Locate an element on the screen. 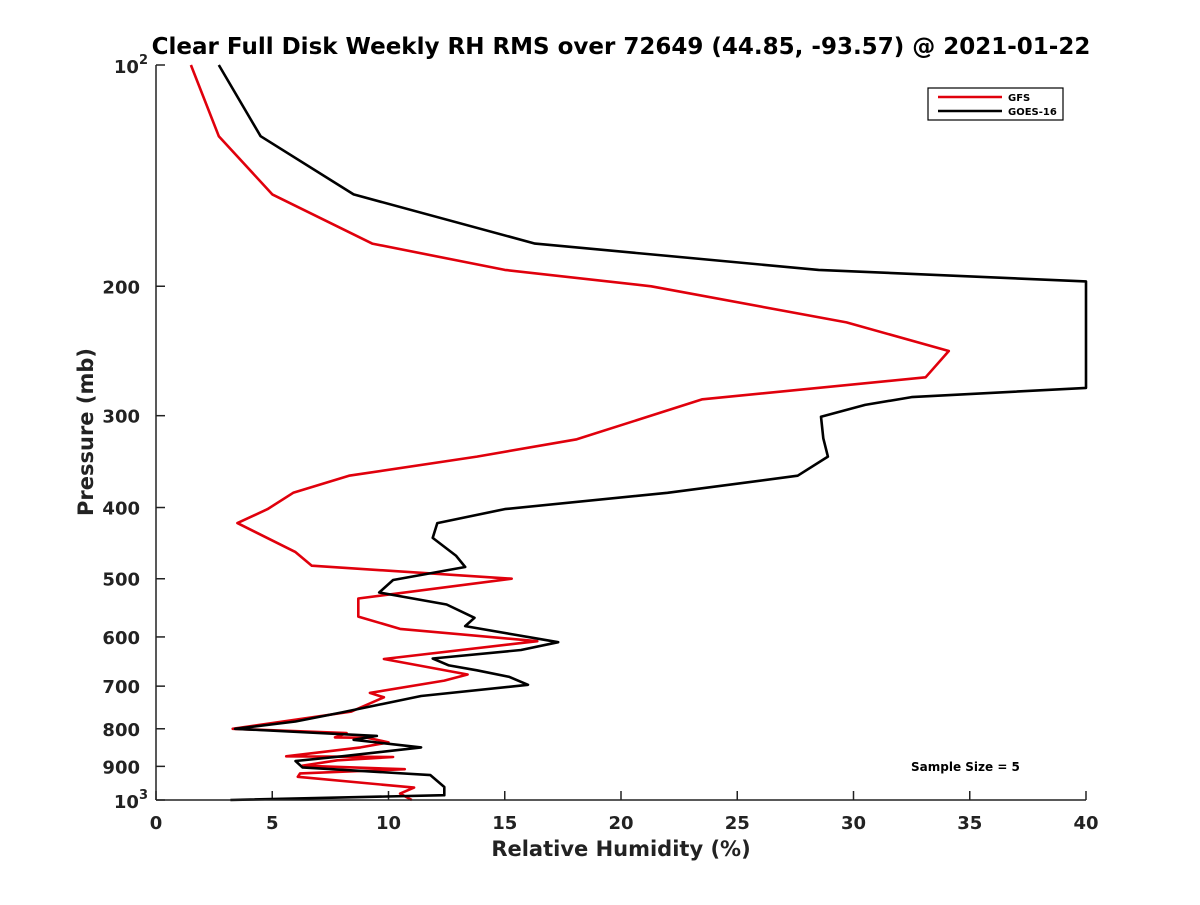  x-tick-label: 30 is located at coordinates (853, 823).